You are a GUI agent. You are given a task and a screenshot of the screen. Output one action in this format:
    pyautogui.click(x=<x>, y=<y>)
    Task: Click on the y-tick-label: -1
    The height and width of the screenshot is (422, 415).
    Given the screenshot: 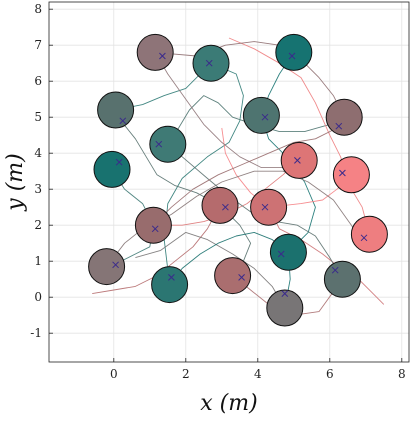 What is the action you would take?
    pyautogui.click(x=36, y=333)
    